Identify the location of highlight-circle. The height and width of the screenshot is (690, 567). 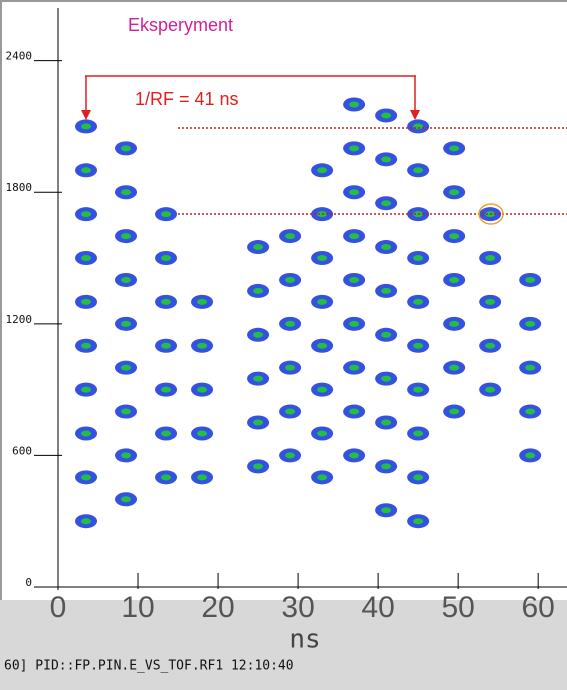
(491, 214).